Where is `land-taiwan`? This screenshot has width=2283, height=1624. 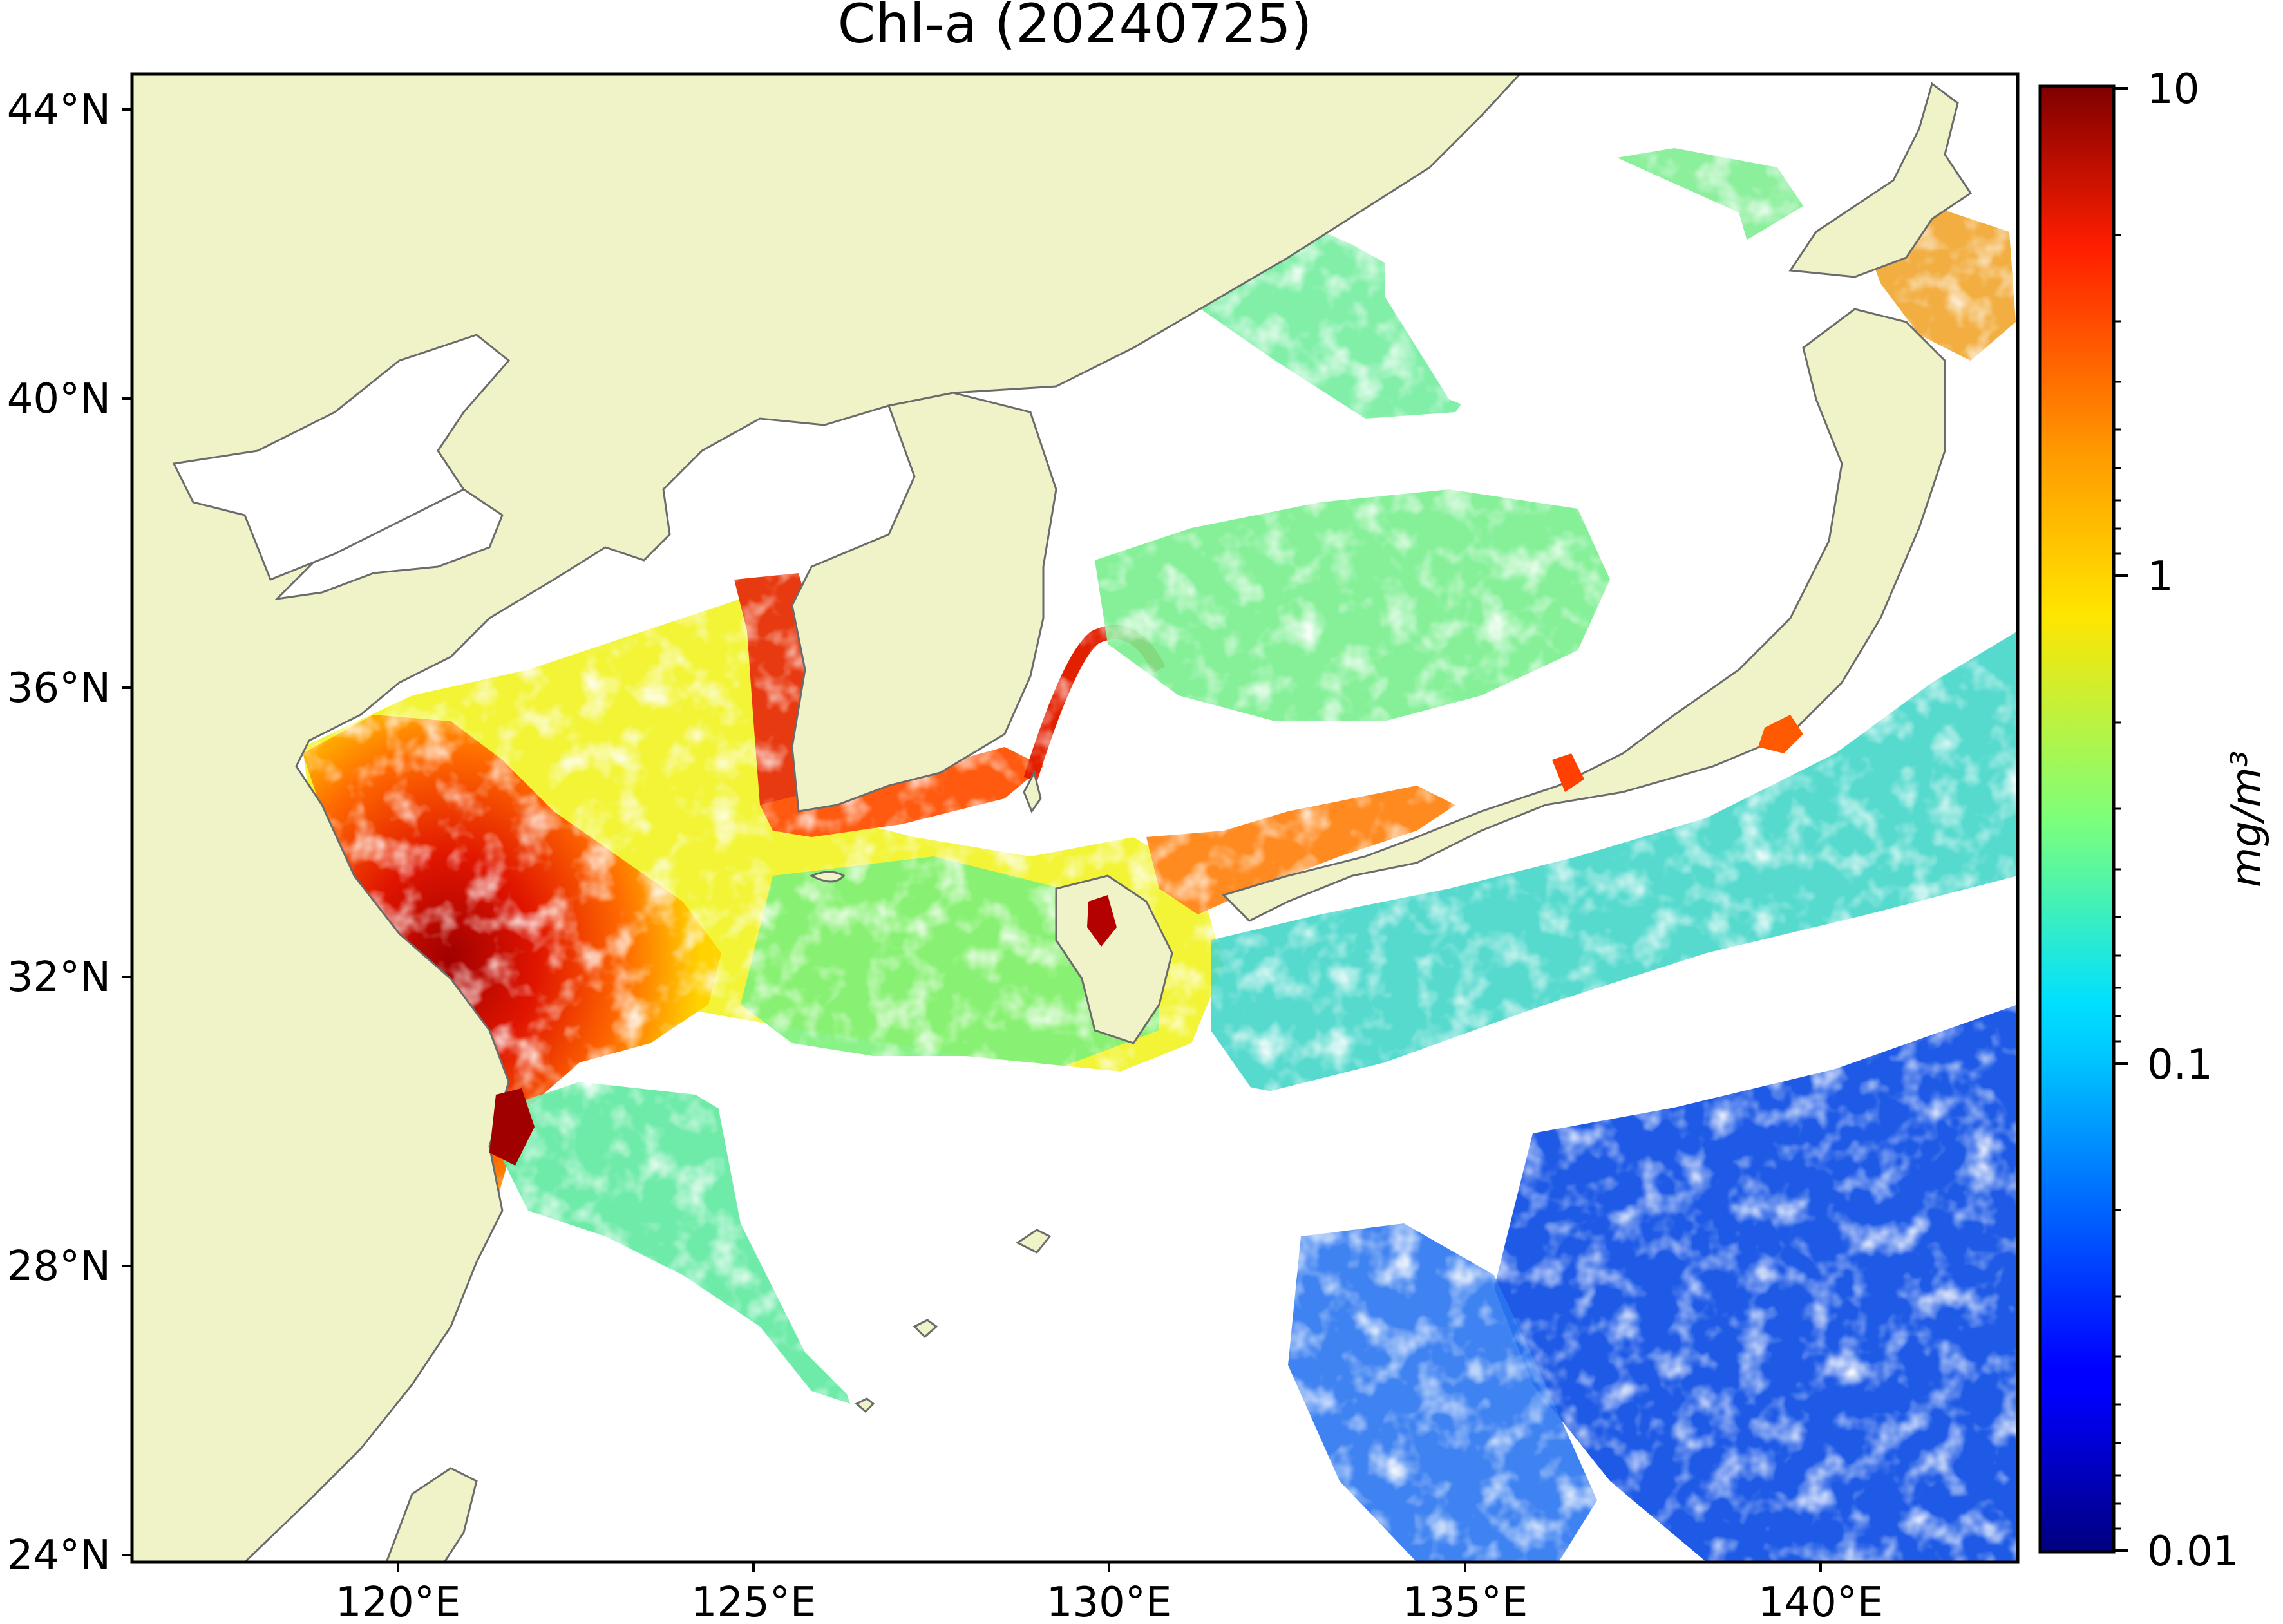
land-taiwan is located at coordinates (431, 1515).